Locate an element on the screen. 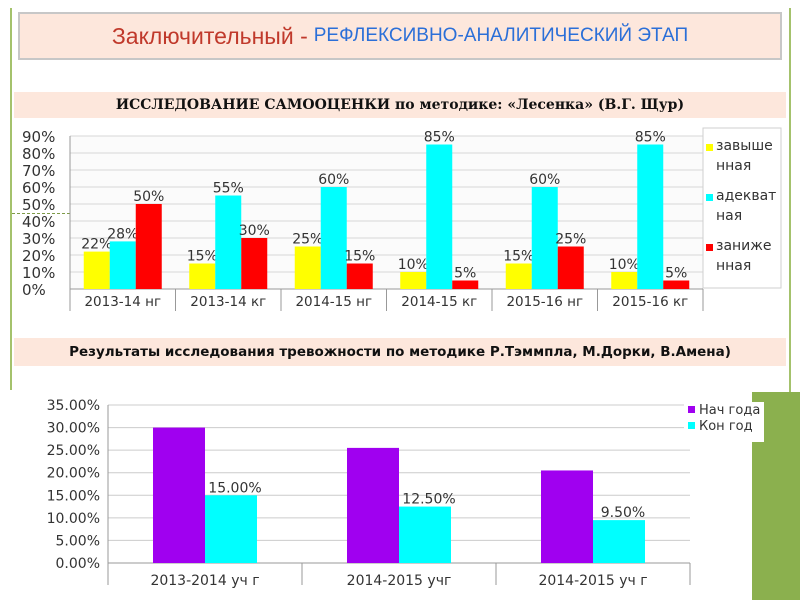 The height and width of the screenshot is (600, 800). y-tick-label: 90% is located at coordinates (38, 137).